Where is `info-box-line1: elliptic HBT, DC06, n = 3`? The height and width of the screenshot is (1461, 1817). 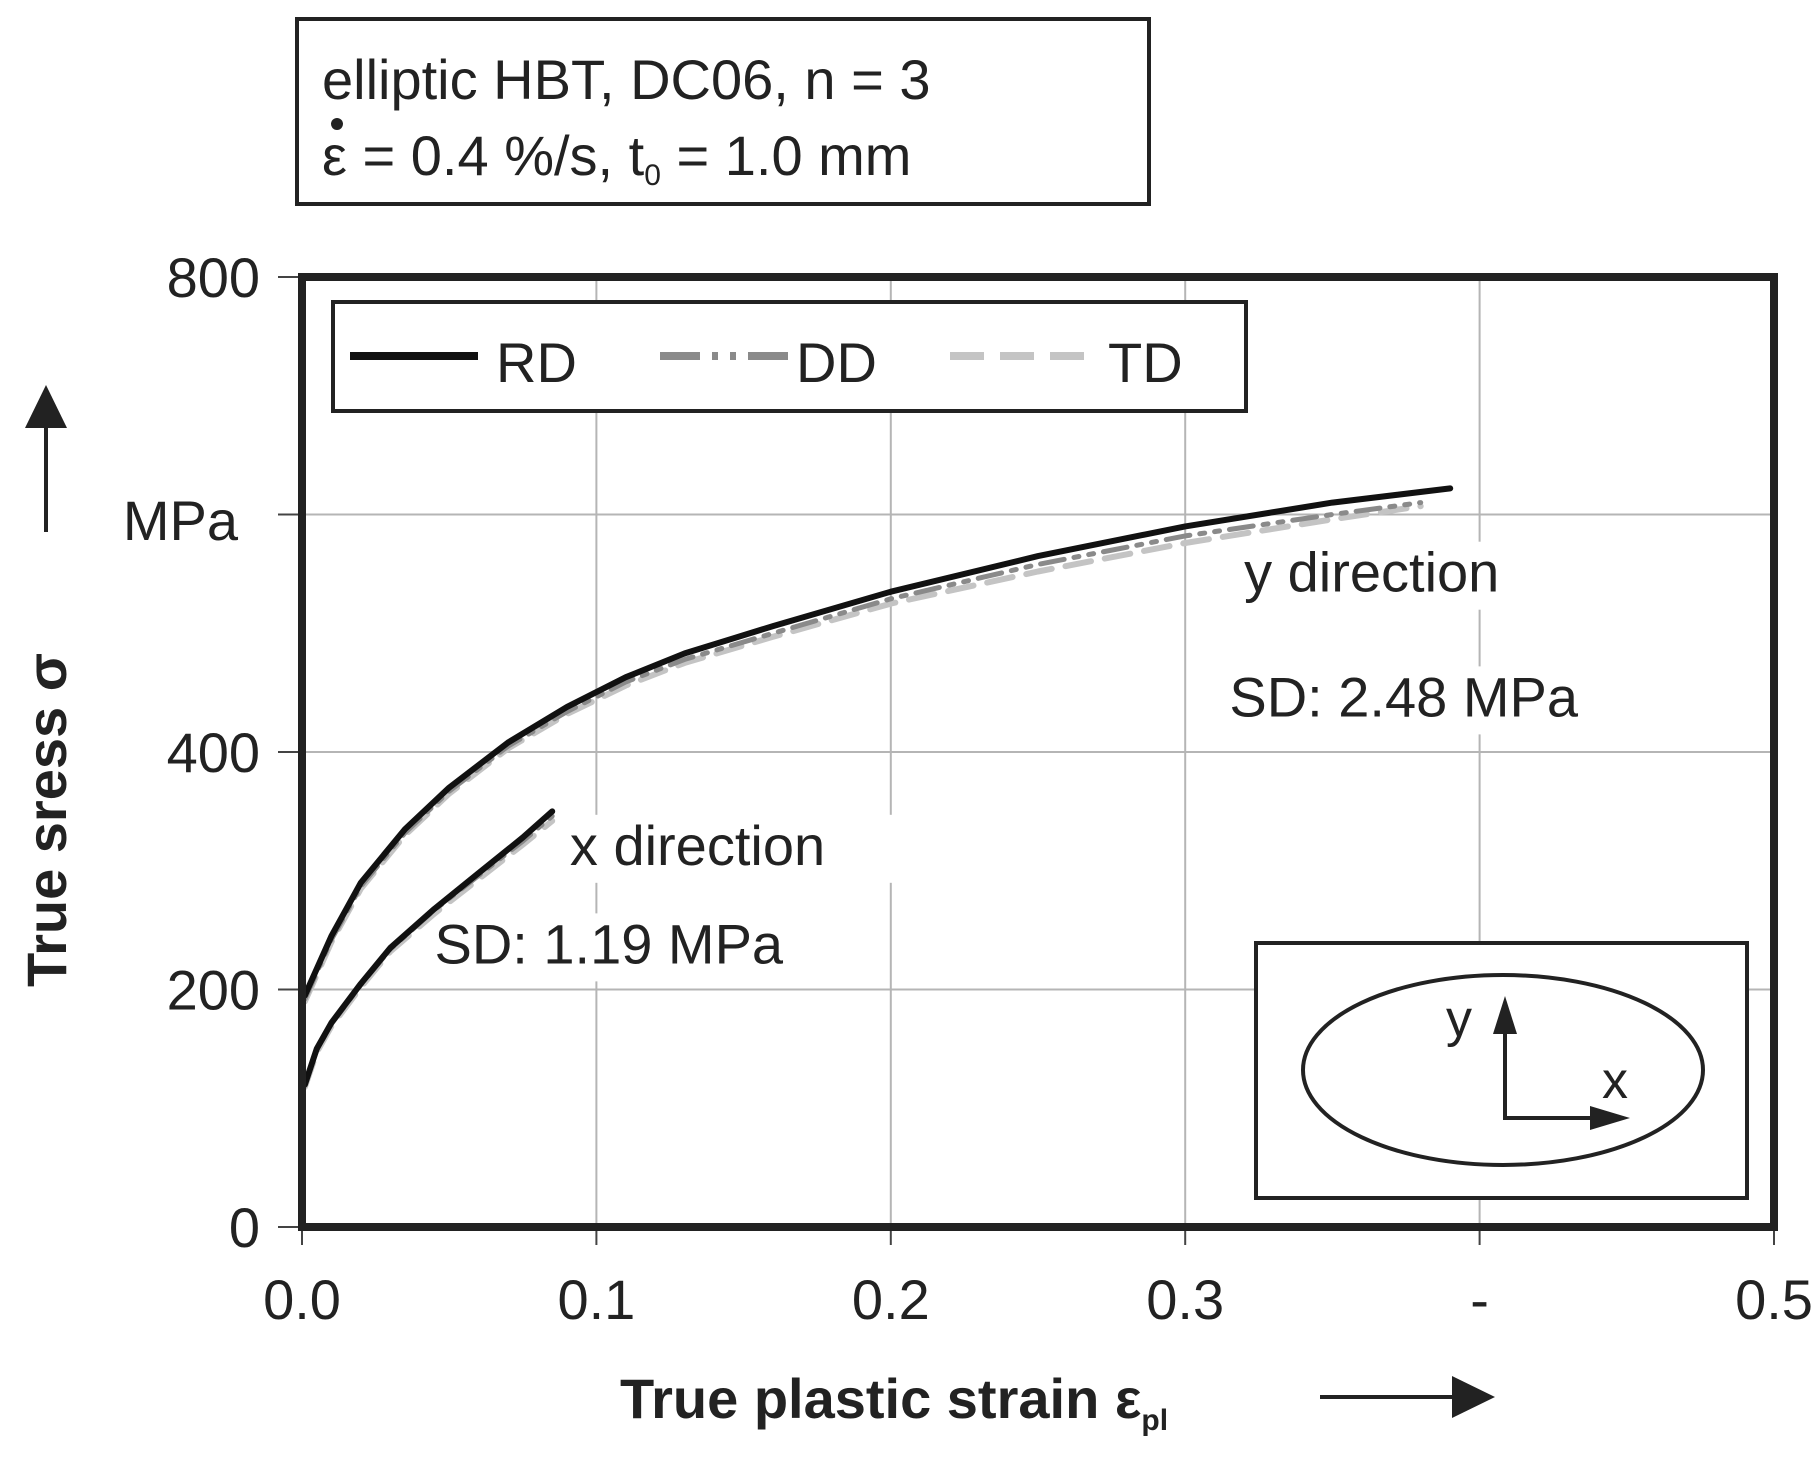 info-box-line1: elliptic HBT, DC06, n = 3 is located at coordinates (626, 79).